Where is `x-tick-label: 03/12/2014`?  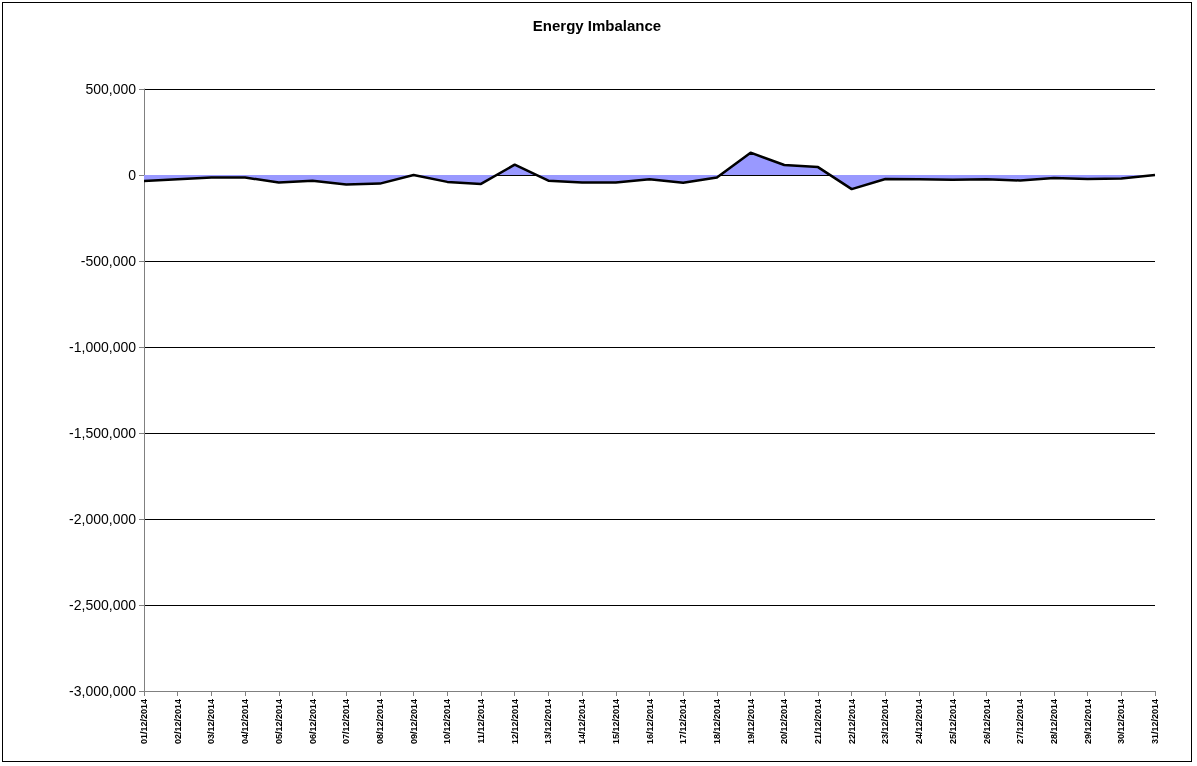 x-tick-label: 03/12/2014 is located at coordinates (211, 722).